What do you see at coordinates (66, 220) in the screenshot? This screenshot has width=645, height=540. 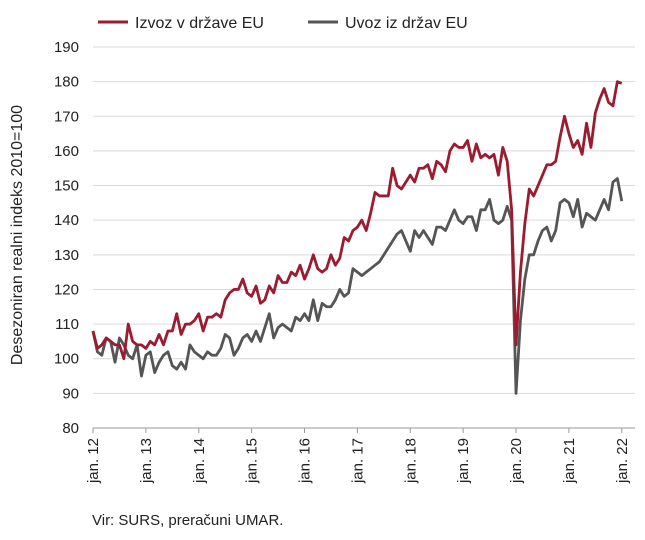 I see `y-tick-label: 140` at bounding box center [66, 220].